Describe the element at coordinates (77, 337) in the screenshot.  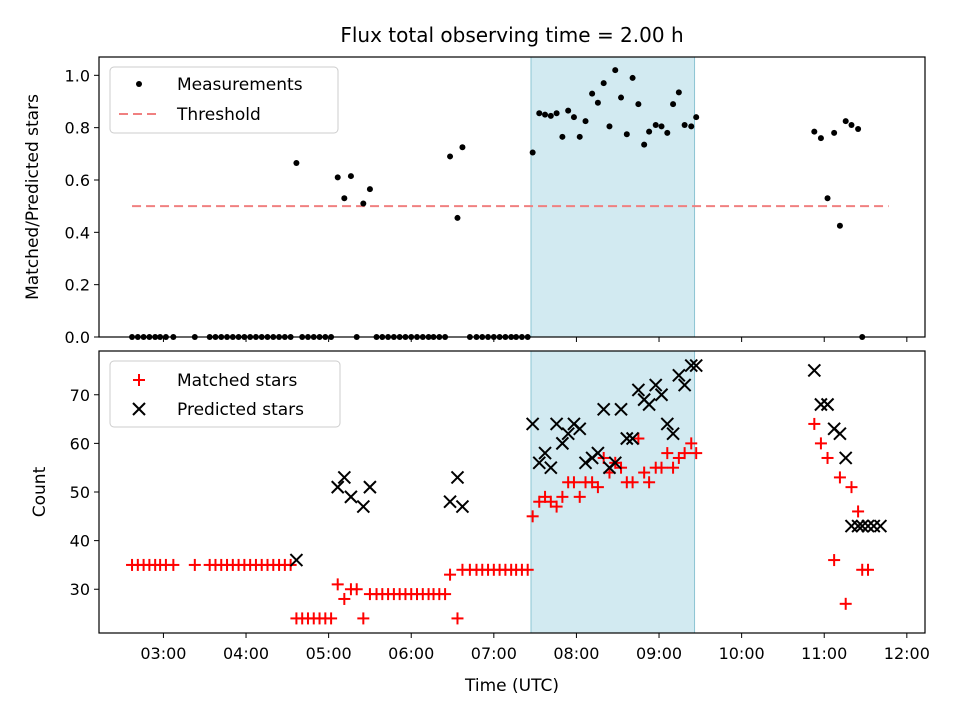
I see `y-tick-label: 0.0` at that location.